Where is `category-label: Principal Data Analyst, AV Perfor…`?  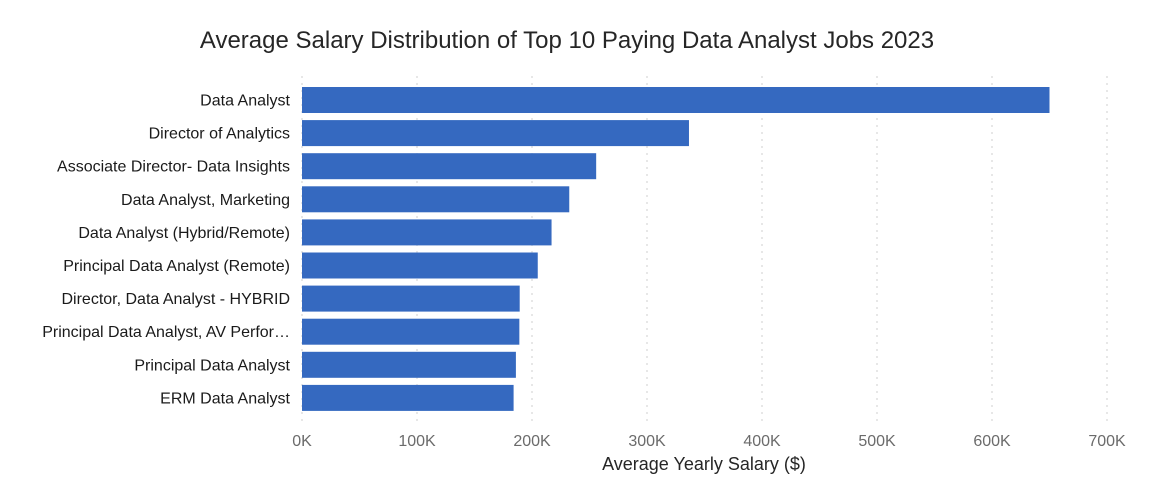 category-label: Principal Data Analyst, AV Perfor… is located at coordinates (166, 332).